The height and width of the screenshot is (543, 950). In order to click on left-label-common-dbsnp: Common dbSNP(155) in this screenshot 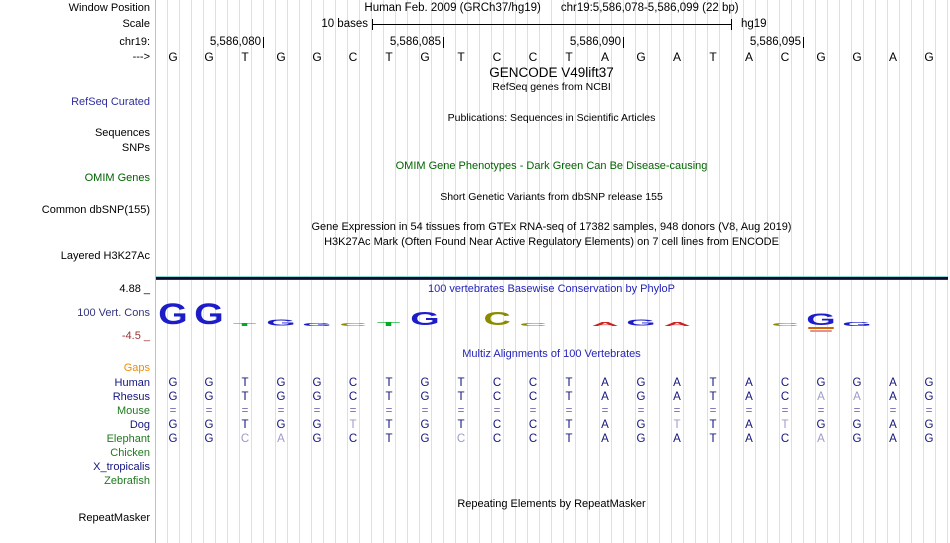, I will do `click(95, 210)`.